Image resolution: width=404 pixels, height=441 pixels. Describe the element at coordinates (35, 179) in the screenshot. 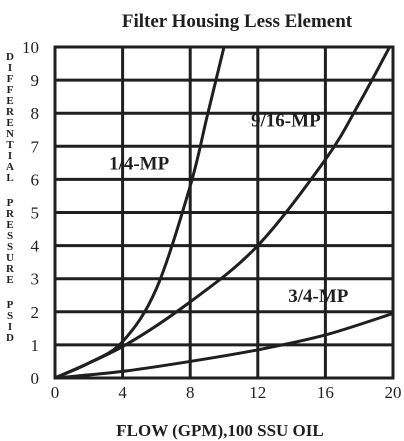

I see `y-tick-label: 6` at that location.